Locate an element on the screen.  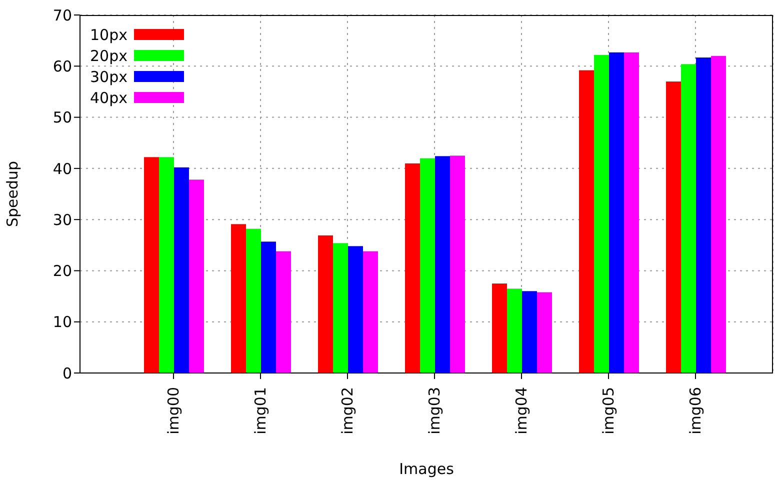
x-tick-label: img00 is located at coordinates (173, 410).